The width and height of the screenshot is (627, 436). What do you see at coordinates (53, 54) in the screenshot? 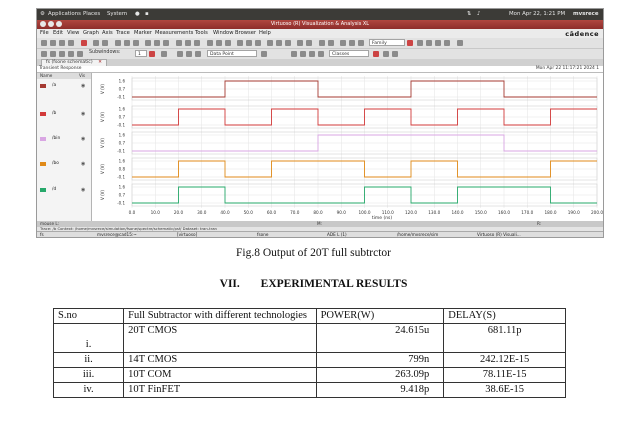
I see `select-icon` at bounding box center [53, 54].